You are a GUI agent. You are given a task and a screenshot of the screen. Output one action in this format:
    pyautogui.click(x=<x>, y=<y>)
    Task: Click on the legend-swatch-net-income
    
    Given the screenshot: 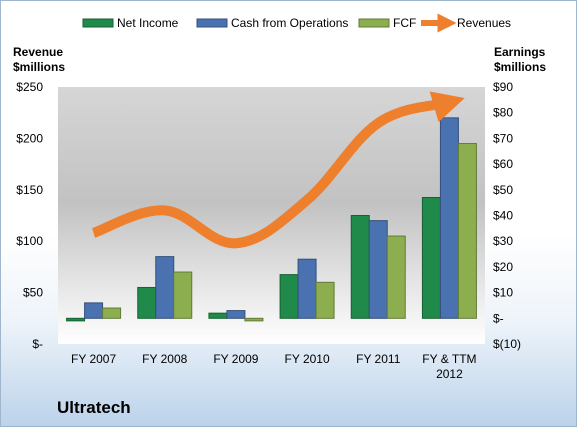 What is the action you would take?
    pyautogui.click(x=98, y=23)
    